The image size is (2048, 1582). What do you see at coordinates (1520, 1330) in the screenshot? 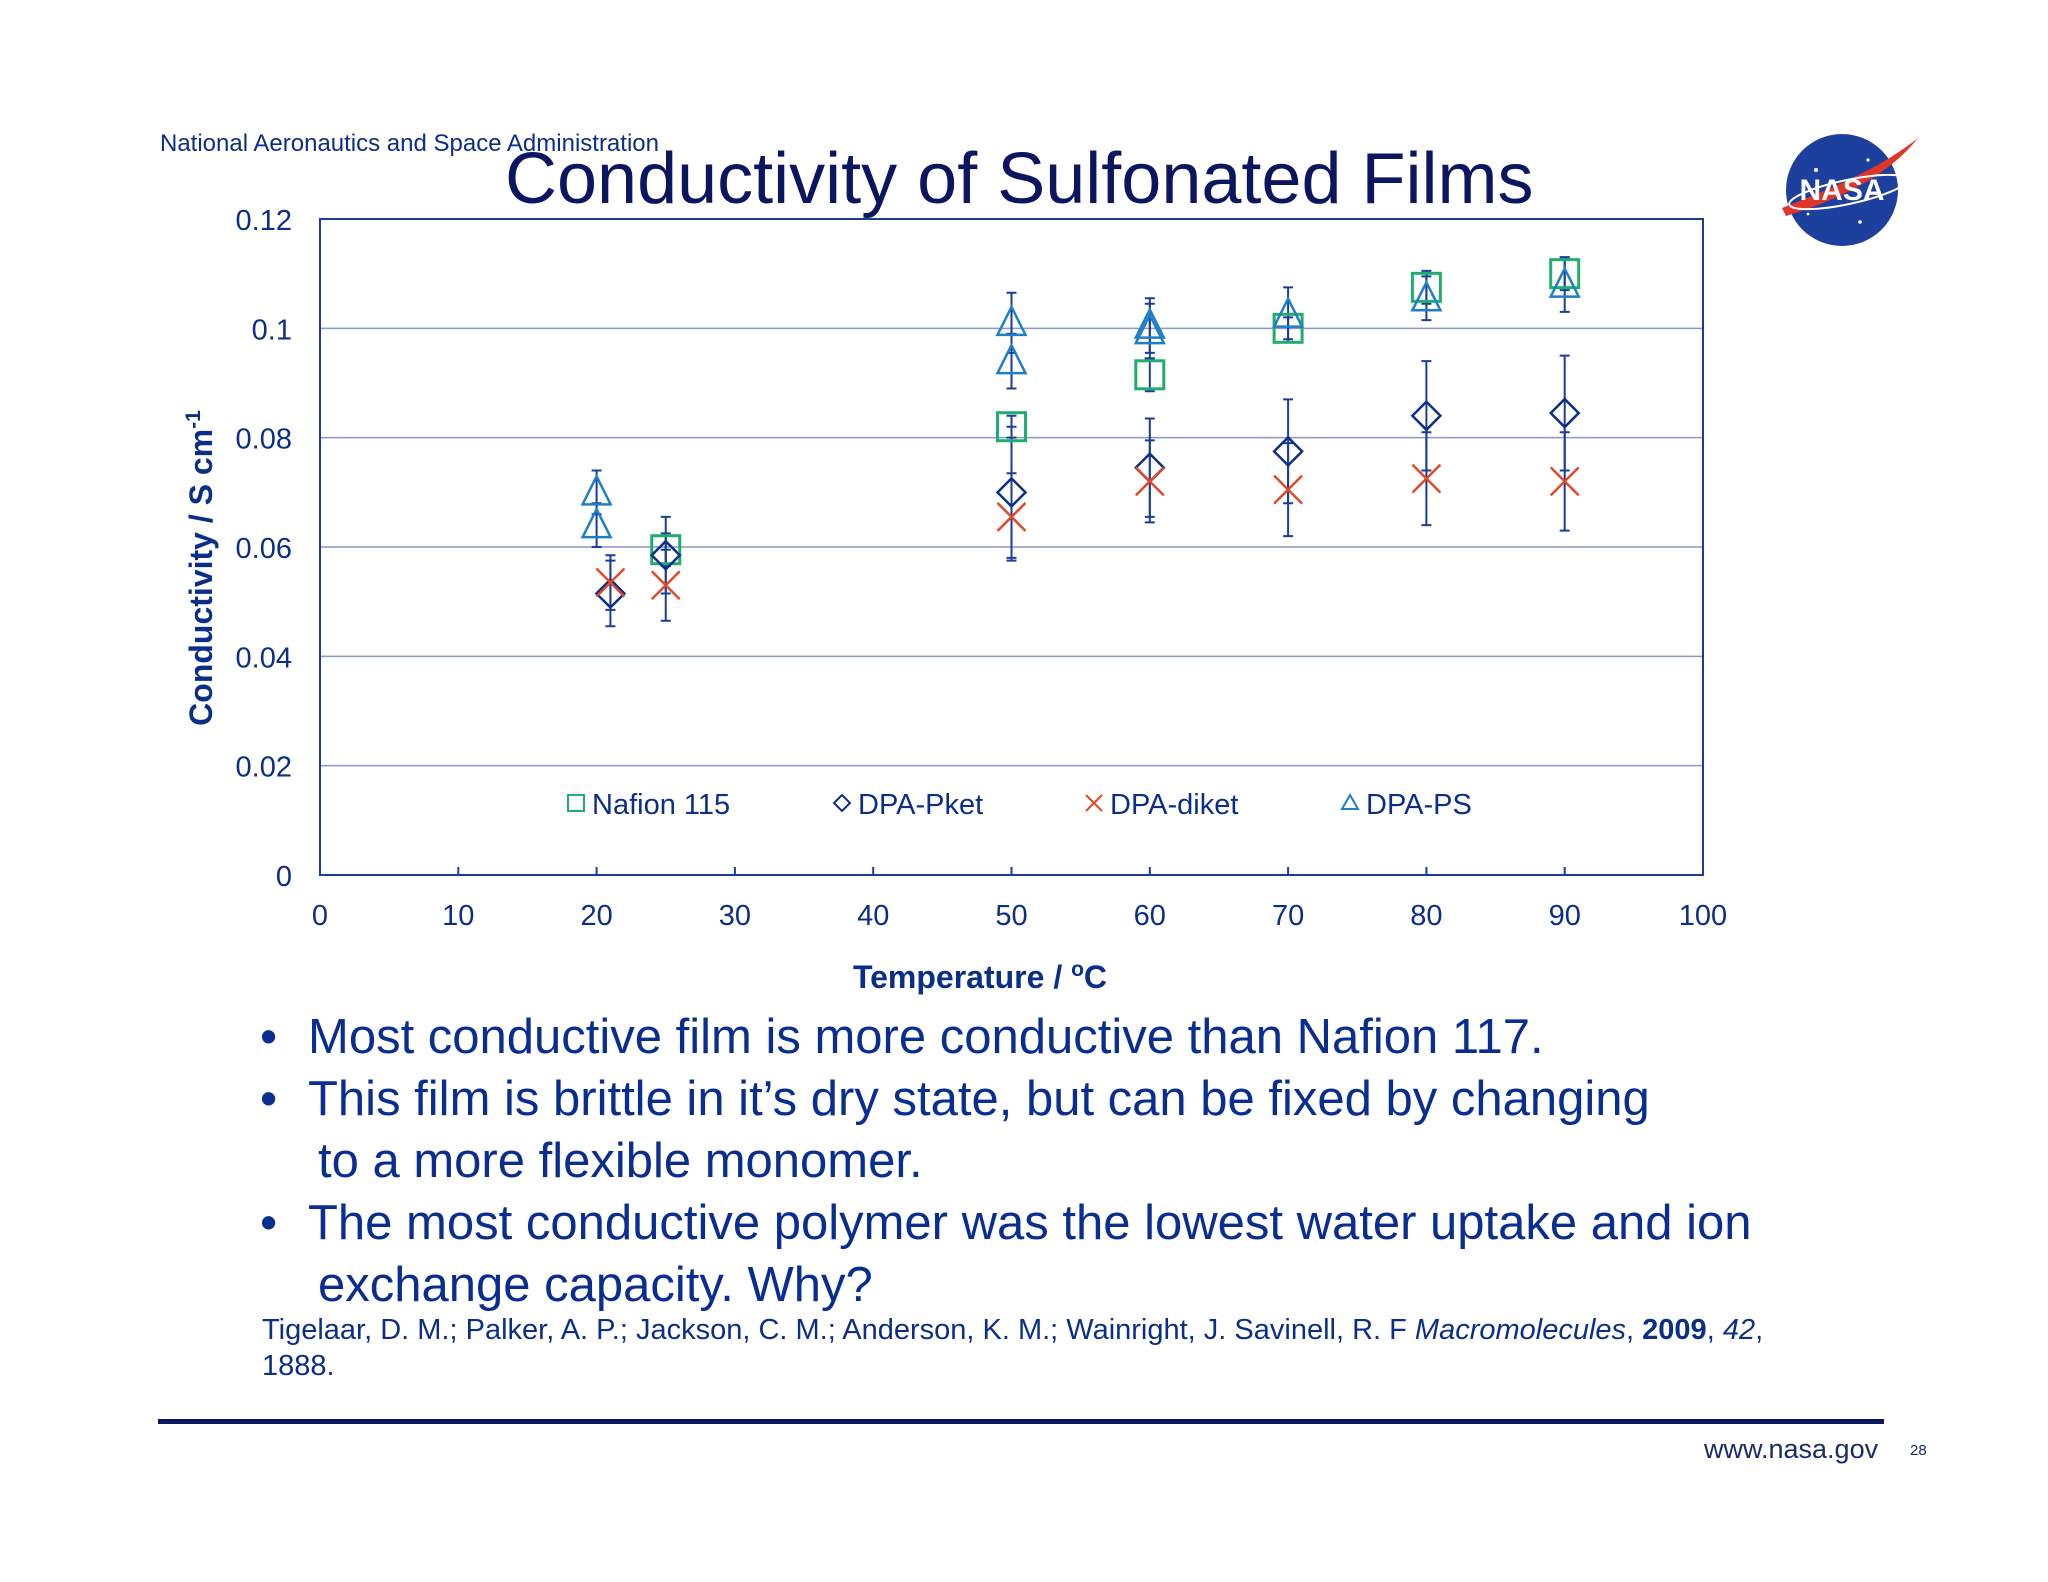
I see `citation-journal: Macromolecules` at bounding box center [1520, 1330].